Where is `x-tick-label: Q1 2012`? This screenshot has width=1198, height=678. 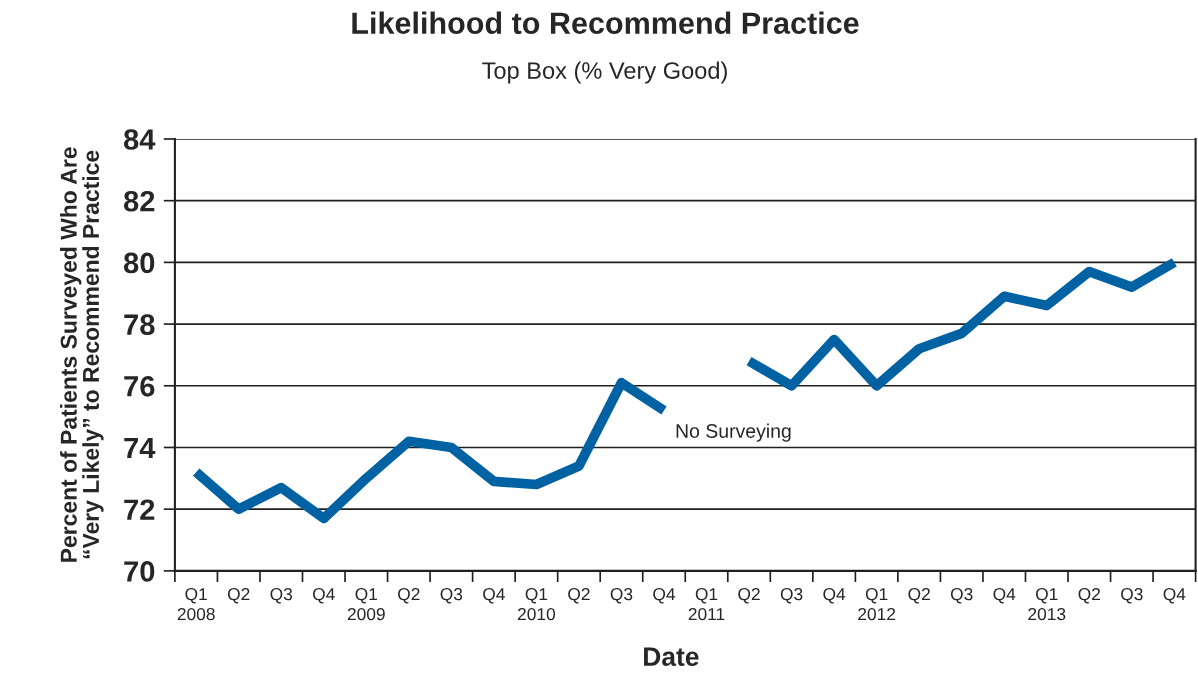
x-tick-label: Q1 2012 is located at coordinates (877, 604).